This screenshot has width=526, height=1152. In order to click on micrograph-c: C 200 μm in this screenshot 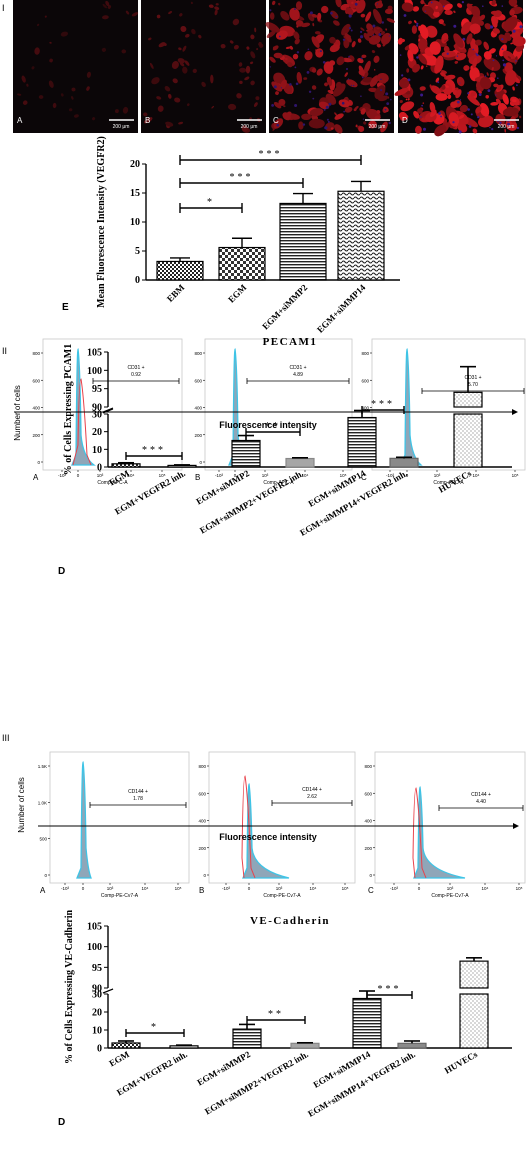, I will do `click(330, 67)`.